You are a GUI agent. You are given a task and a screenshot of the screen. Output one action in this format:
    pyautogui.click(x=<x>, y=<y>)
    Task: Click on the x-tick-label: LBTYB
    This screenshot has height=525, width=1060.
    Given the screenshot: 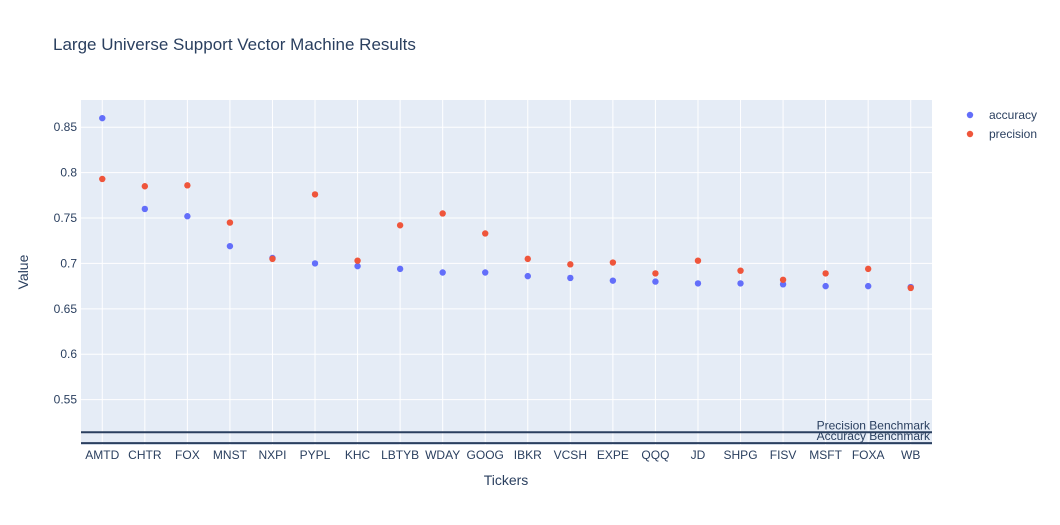 What is the action you would take?
    pyautogui.click(x=400, y=455)
    